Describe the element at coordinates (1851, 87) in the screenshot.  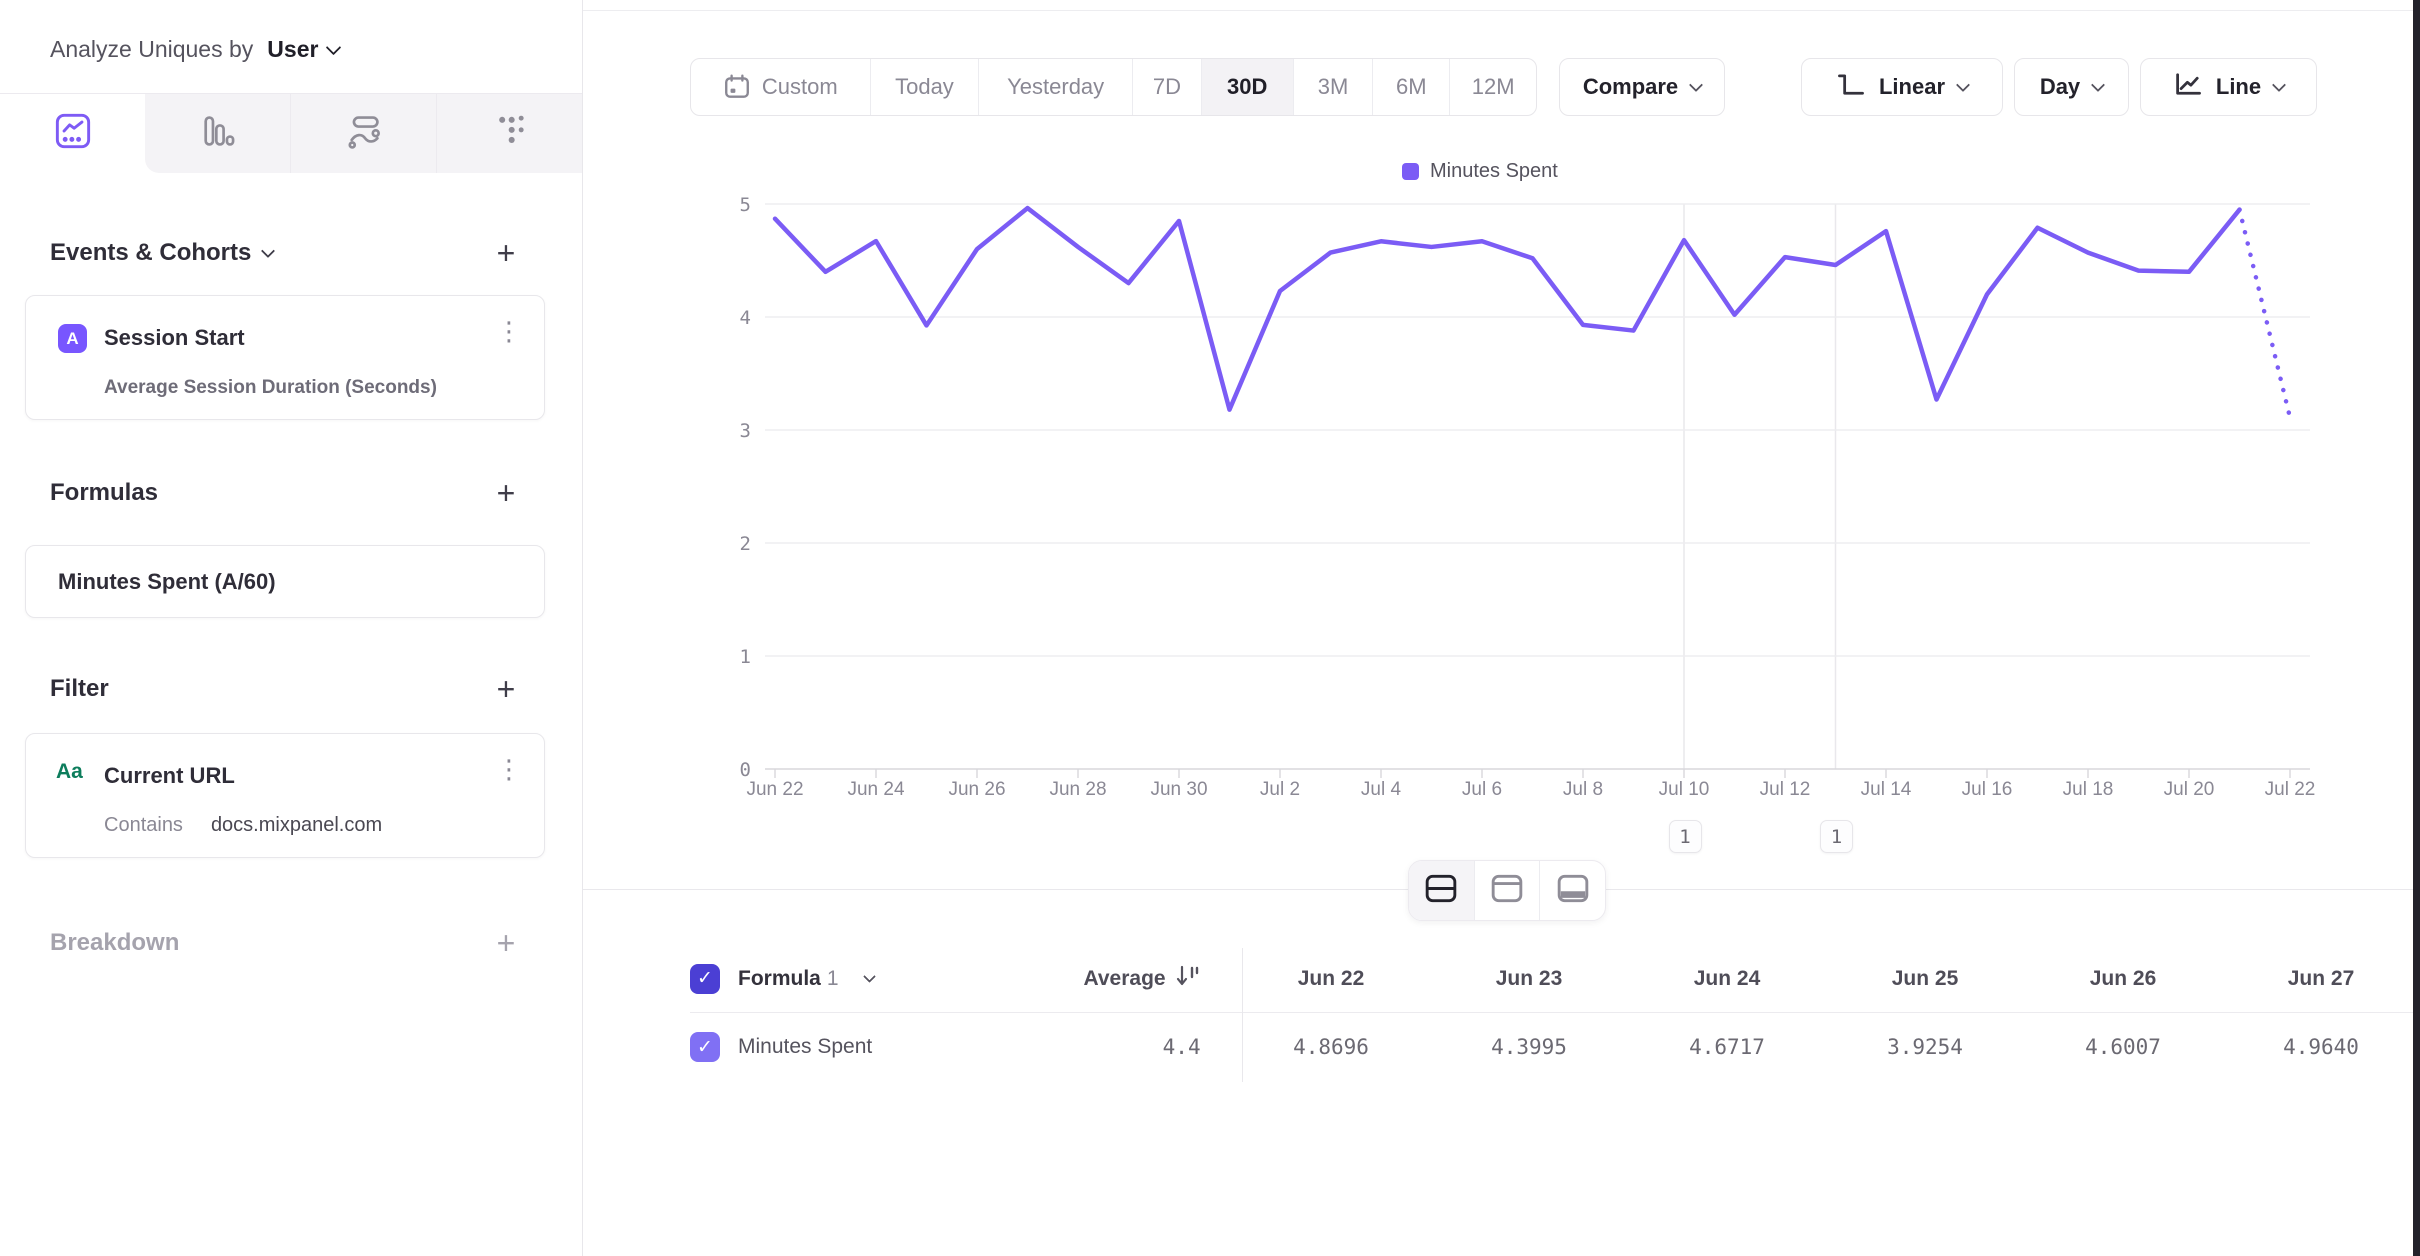
I see `linear-axis-icon` at that location.